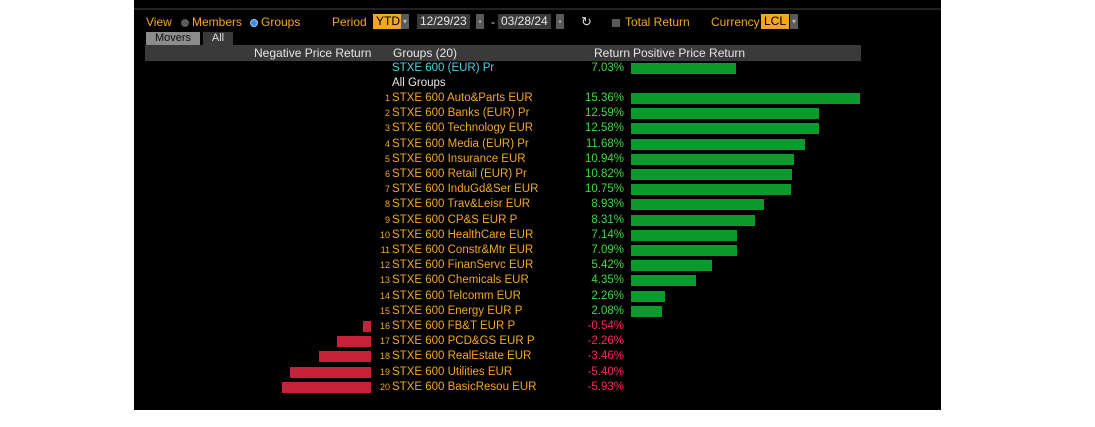 The height and width of the screenshot is (427, 1095). Describe the element at coordinates (463, 341) in the screenshot. I see `group-name: STXE 600 PCD&GS EUR P` at that location.